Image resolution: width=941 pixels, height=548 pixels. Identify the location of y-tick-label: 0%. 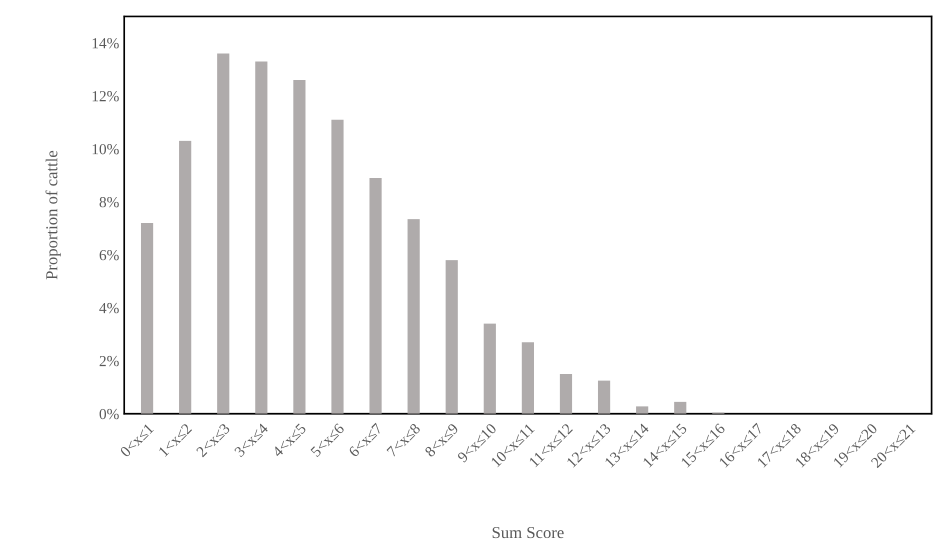
(109, 414).